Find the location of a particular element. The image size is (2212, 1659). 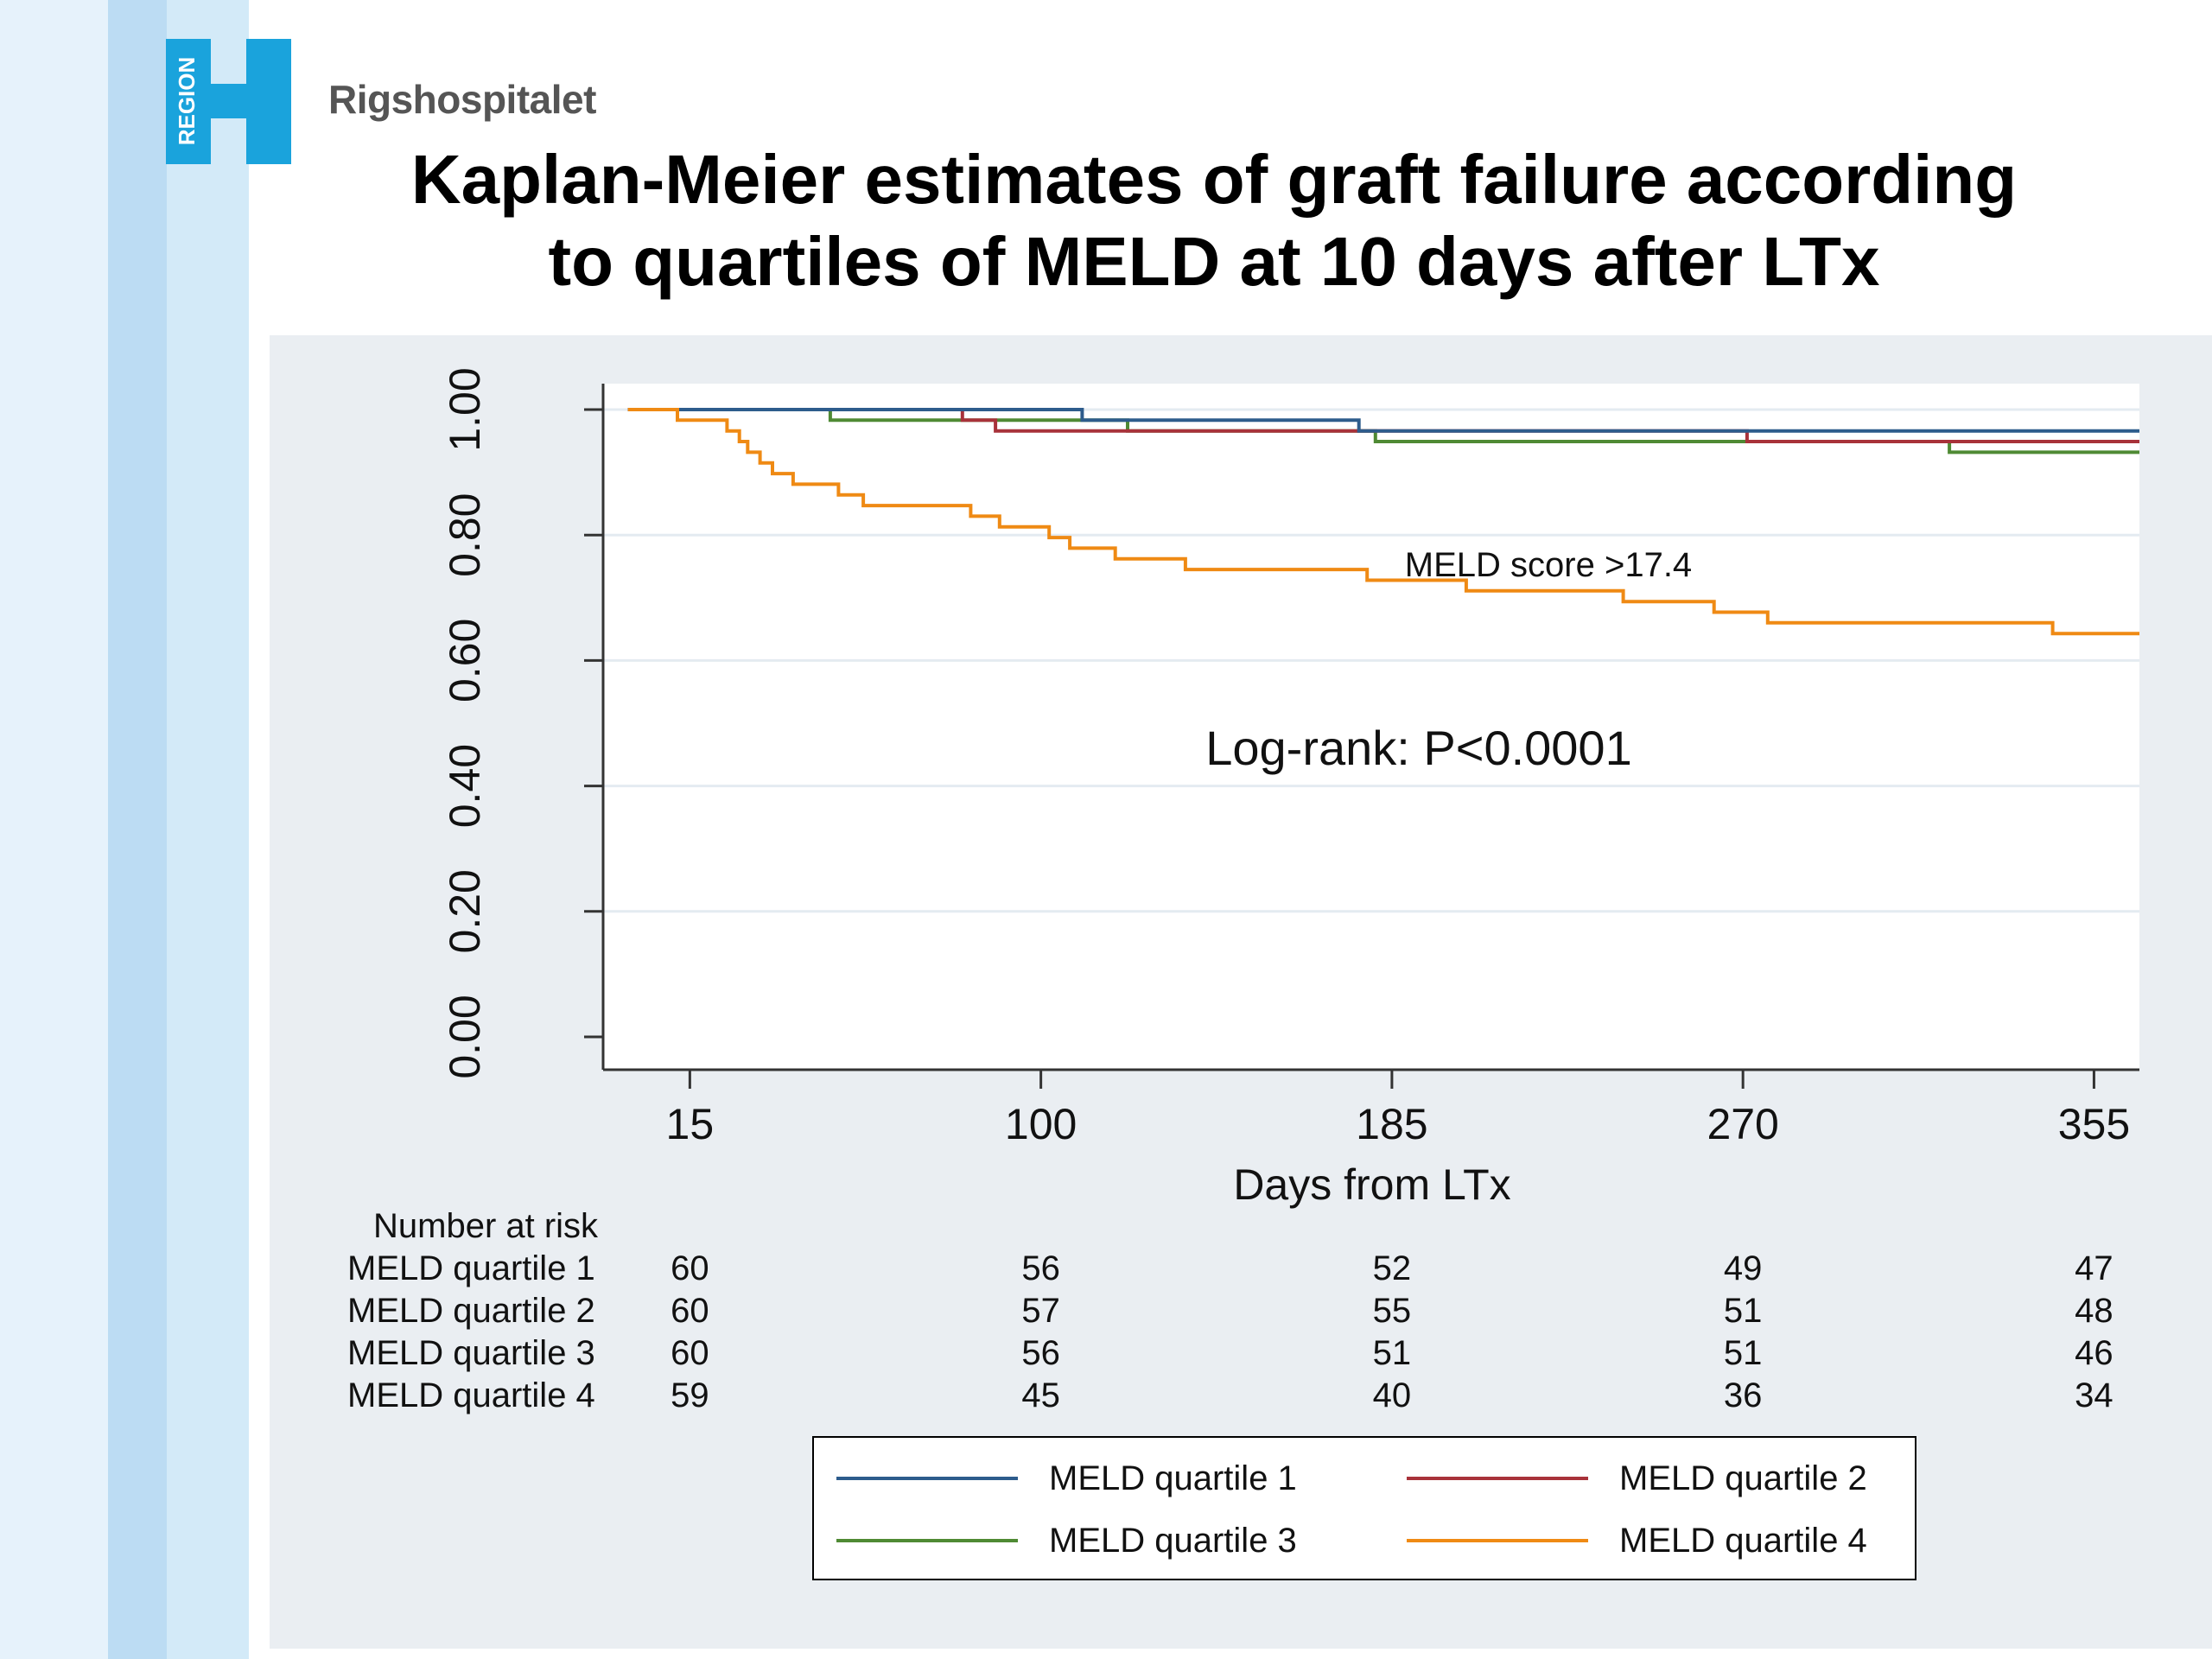

series-line-q2 is located at coordinates (1383, 425).